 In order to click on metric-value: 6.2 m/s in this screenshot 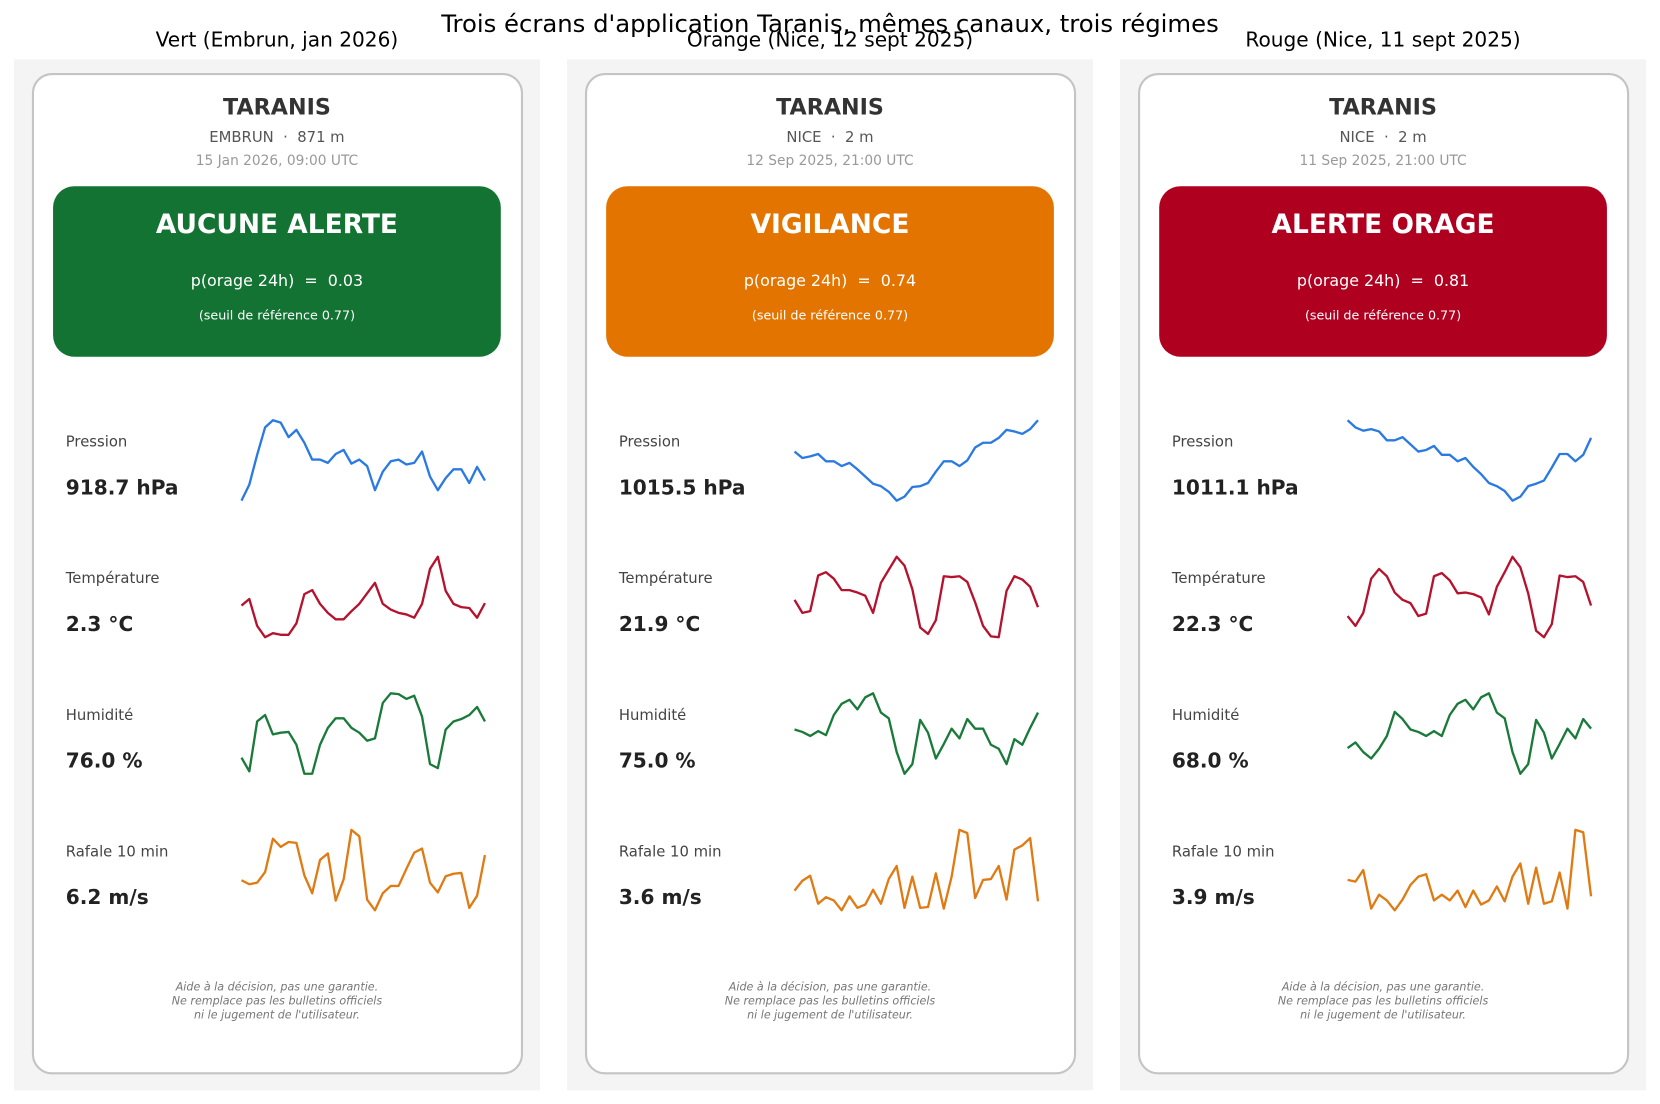, I will do `click(107, 897)`.